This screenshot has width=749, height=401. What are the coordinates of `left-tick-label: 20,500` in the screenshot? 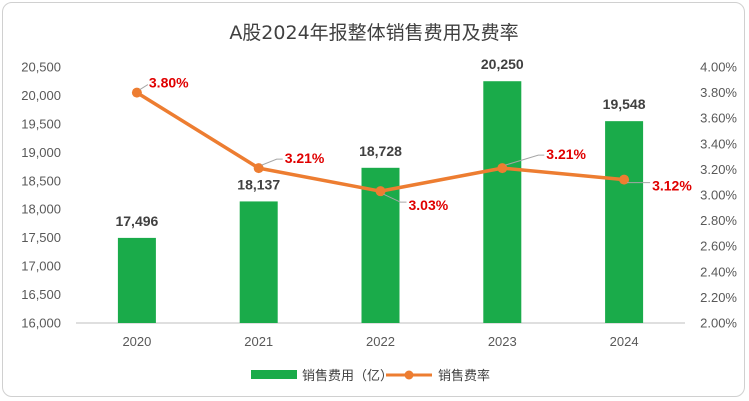 It's located at (41, 67).